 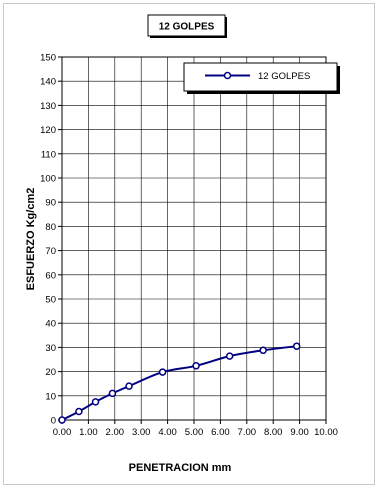 What do you see at coordinates (48, 106) in the screenshot?
I see `y-tick-label: 130` at bounding box center [48, 106].